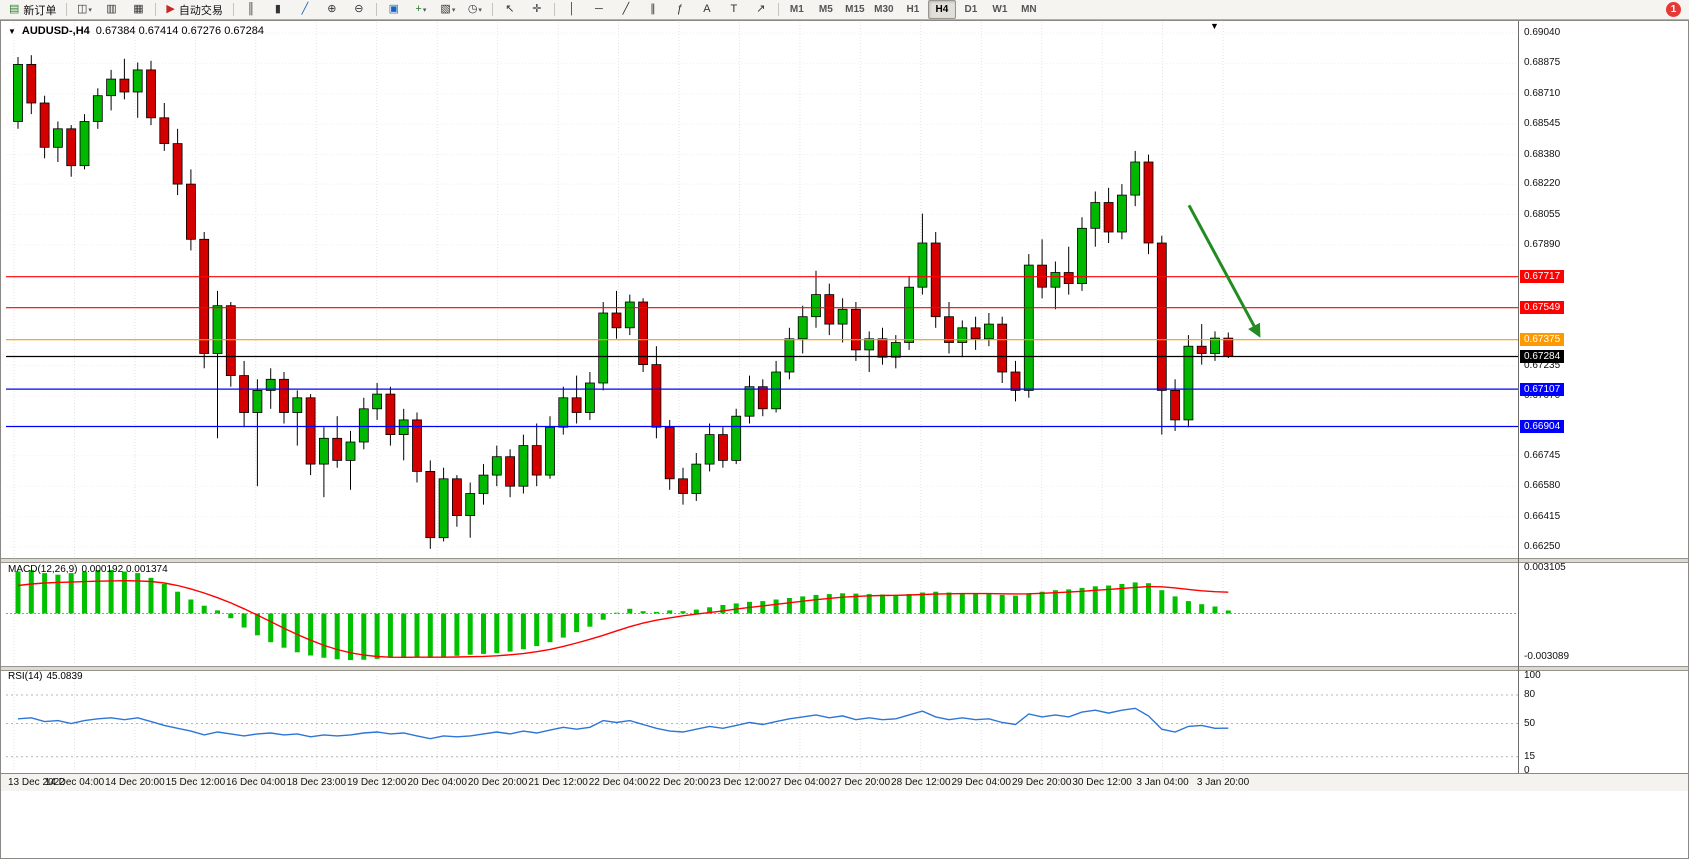  I want to click on rsi-canvas, so click(762, 723).